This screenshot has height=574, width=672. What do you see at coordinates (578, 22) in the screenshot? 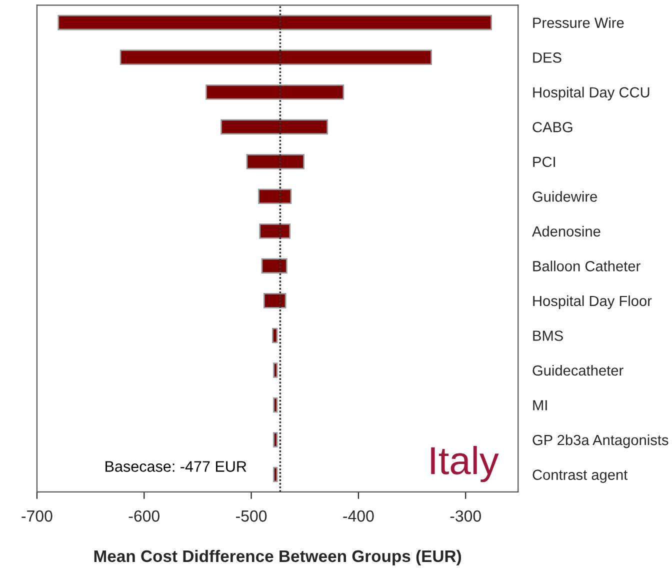
I see `y-tick-label: Pressure Wire` at bounding box center [578, 22].